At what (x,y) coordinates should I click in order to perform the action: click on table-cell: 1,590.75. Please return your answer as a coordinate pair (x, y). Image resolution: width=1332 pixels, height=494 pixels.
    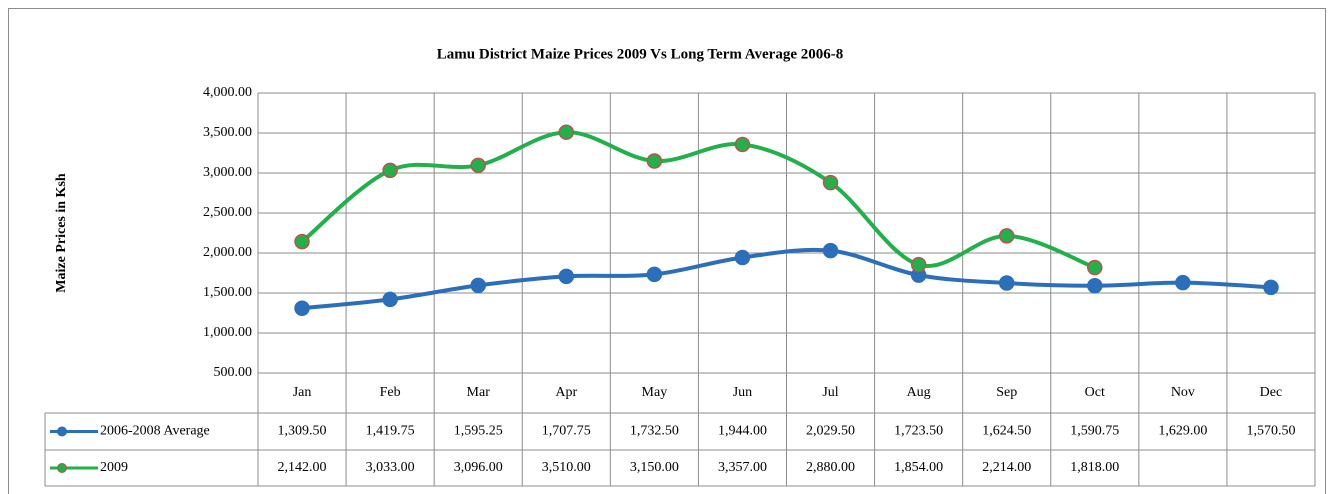
    Looking at the image, I should click on (1094, 431).